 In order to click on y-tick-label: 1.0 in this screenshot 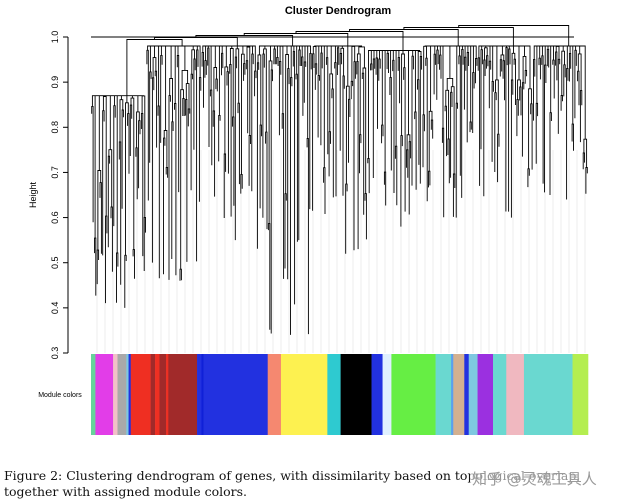, I will do `click(55, 37)`.